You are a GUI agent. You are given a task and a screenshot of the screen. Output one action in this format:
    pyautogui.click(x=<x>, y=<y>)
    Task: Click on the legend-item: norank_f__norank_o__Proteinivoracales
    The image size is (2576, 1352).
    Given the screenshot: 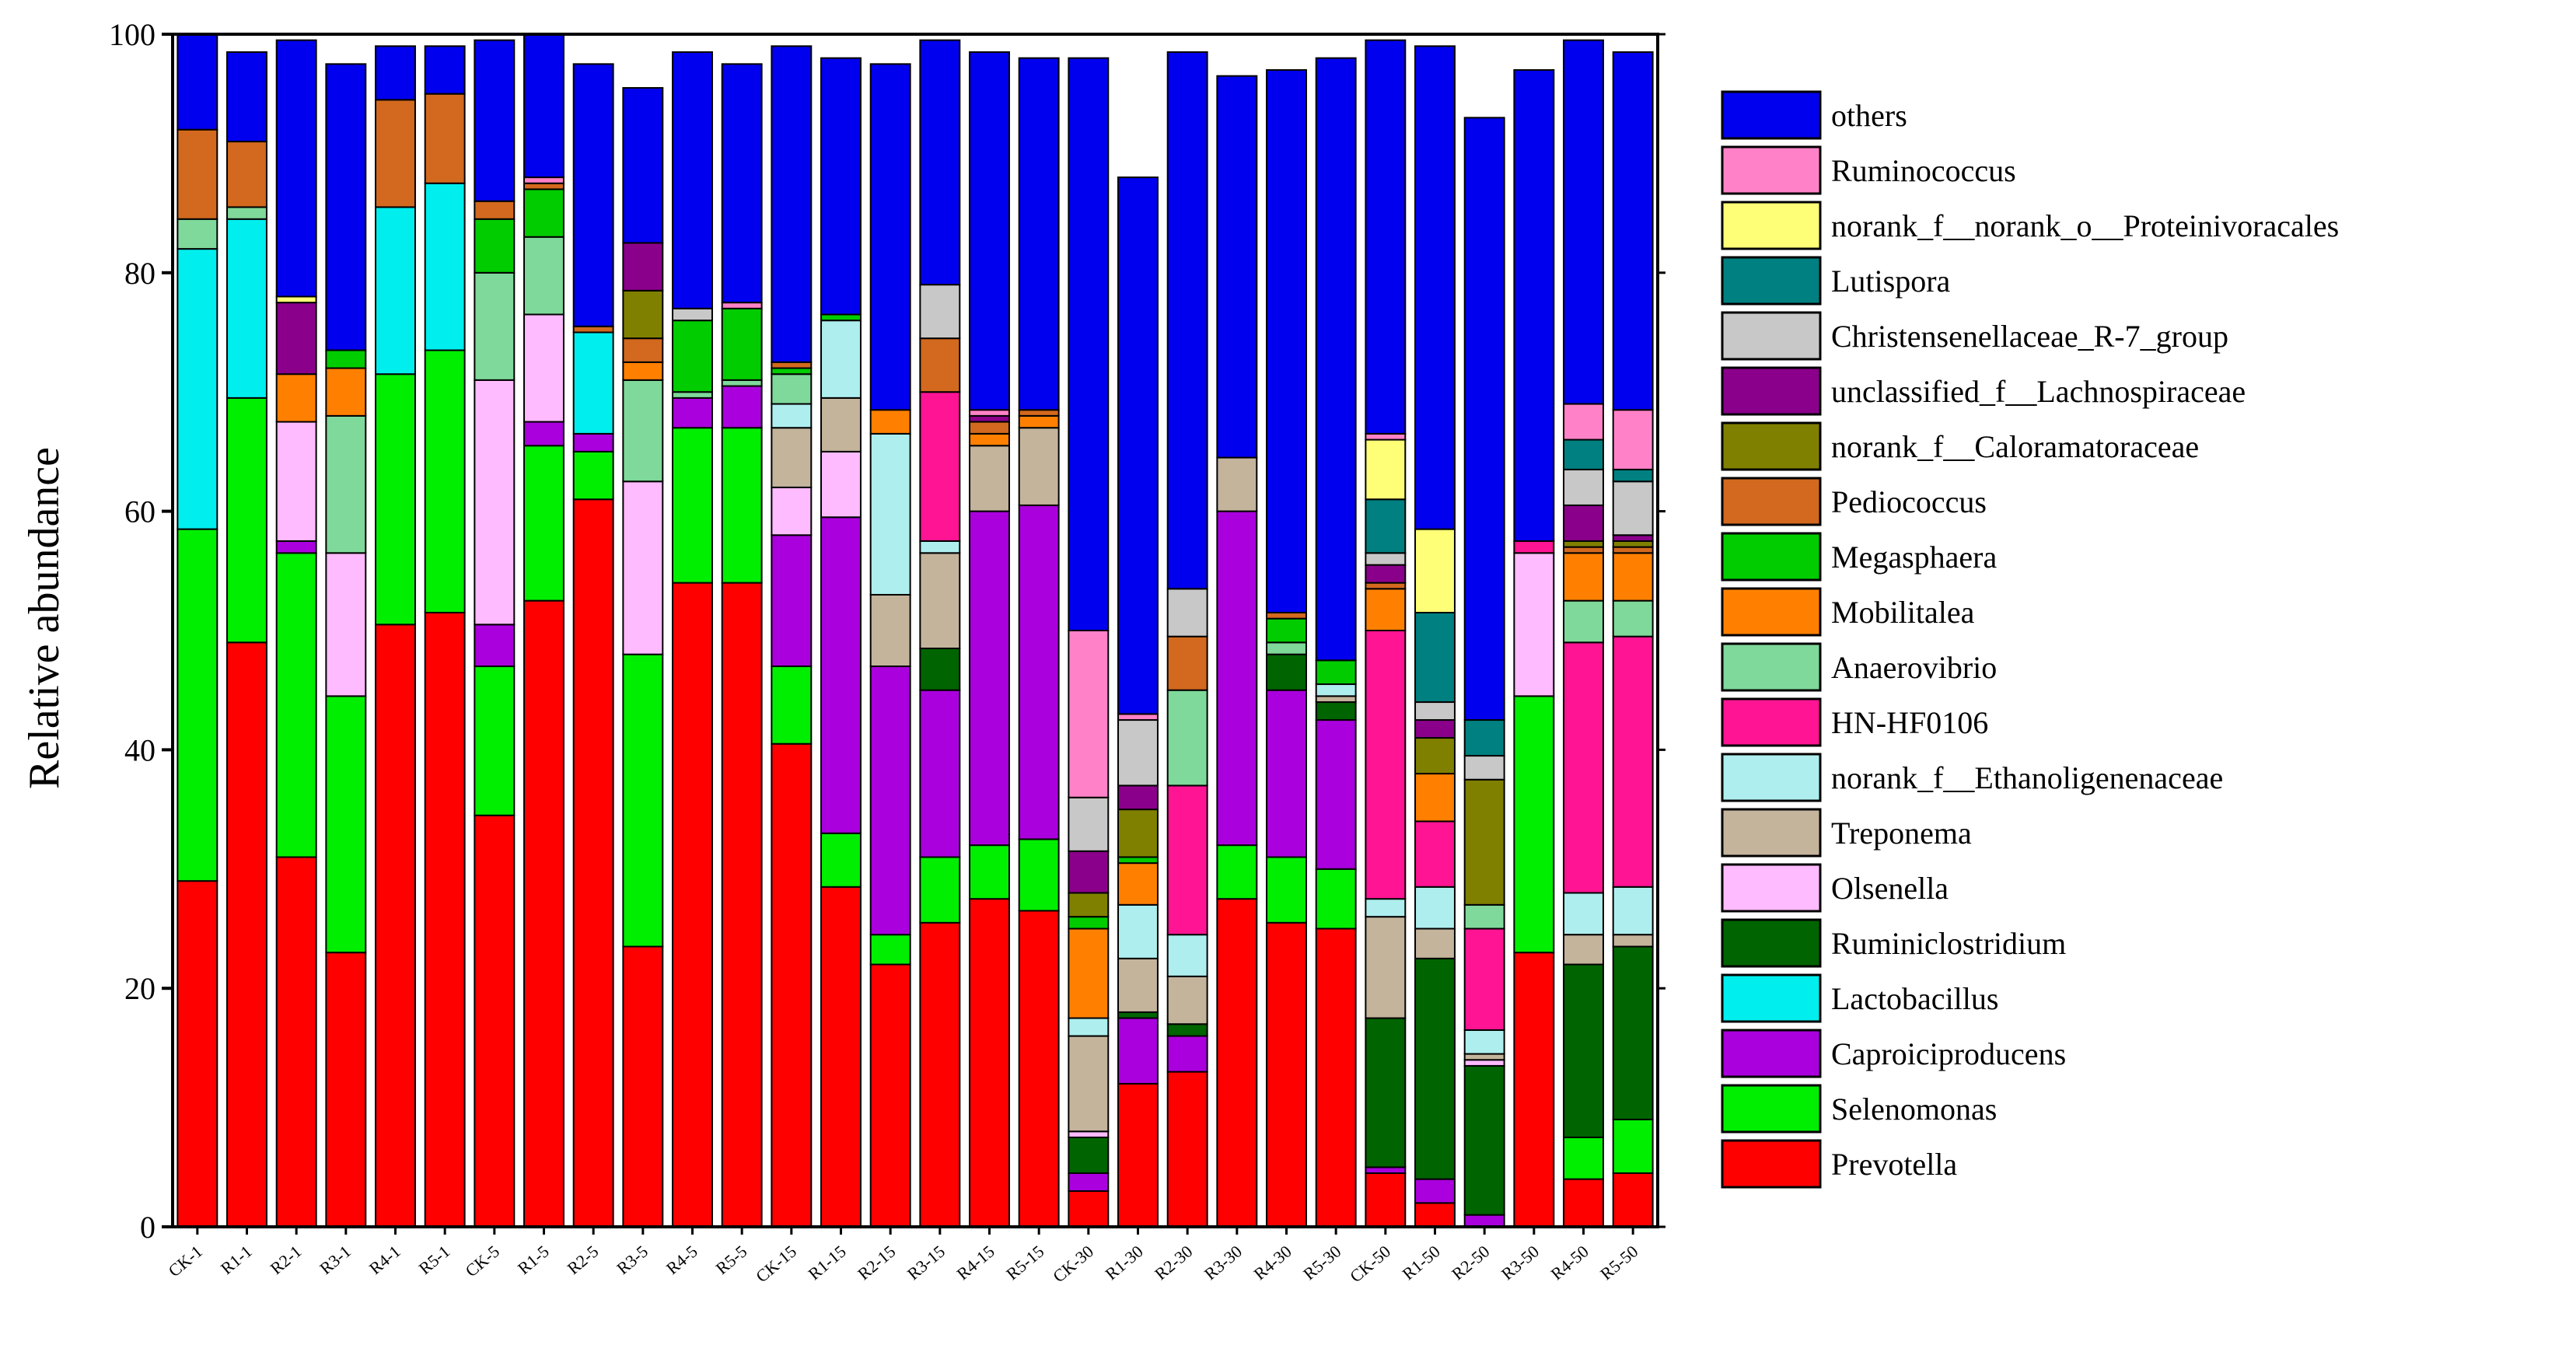 What is the action you would take?
    pyautogui.click(x=2030, y=225)
    